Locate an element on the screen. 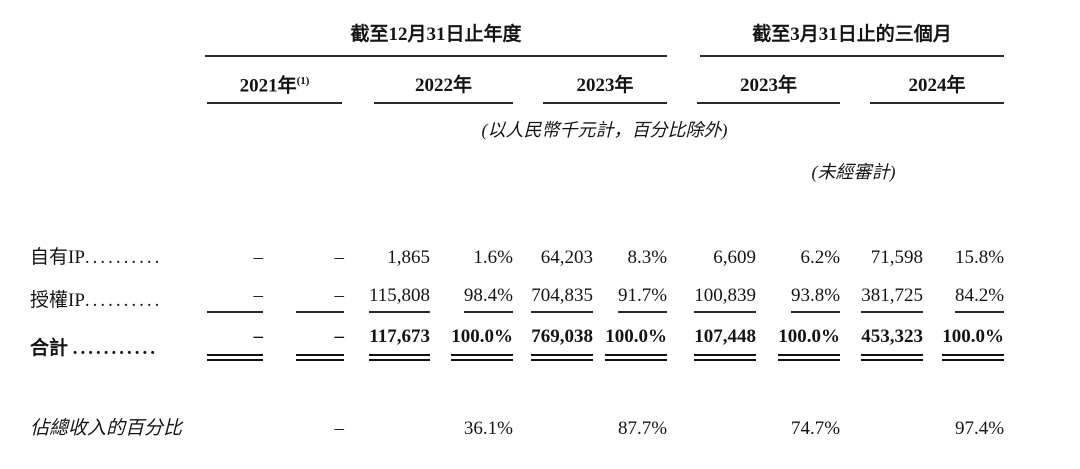 The width and height of the screenshot is (1080, 469). spacer-row is located at coordinates (517, 215).